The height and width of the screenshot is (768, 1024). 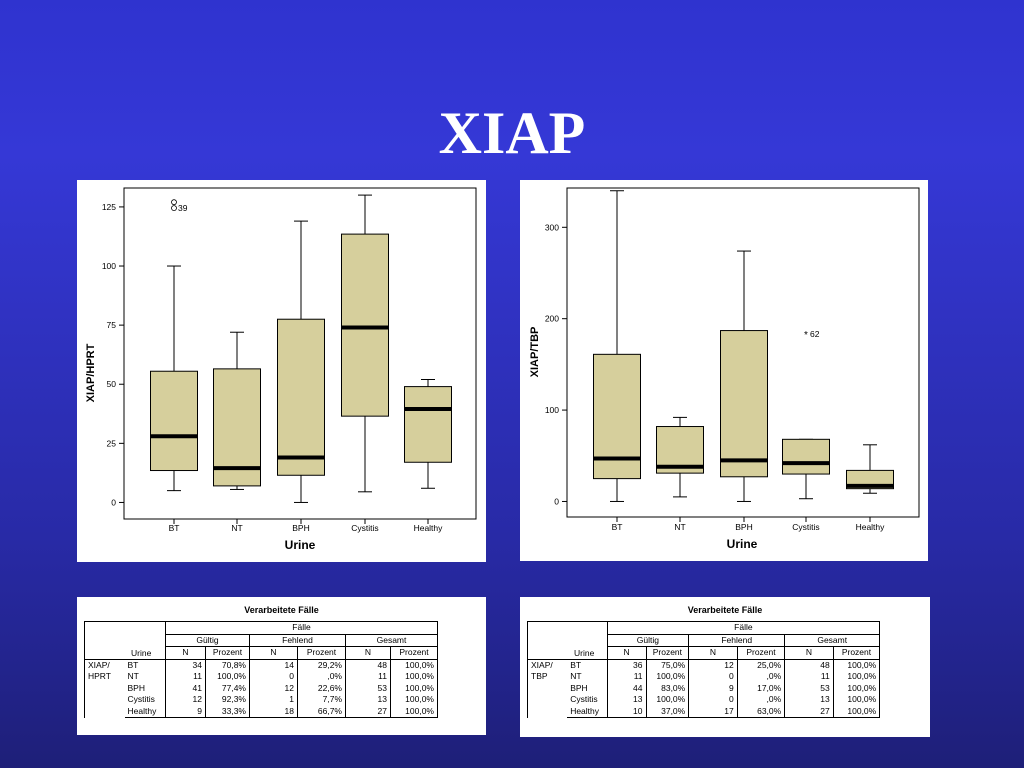 I want to click on box-cystitis, so click(x=806, y=456).